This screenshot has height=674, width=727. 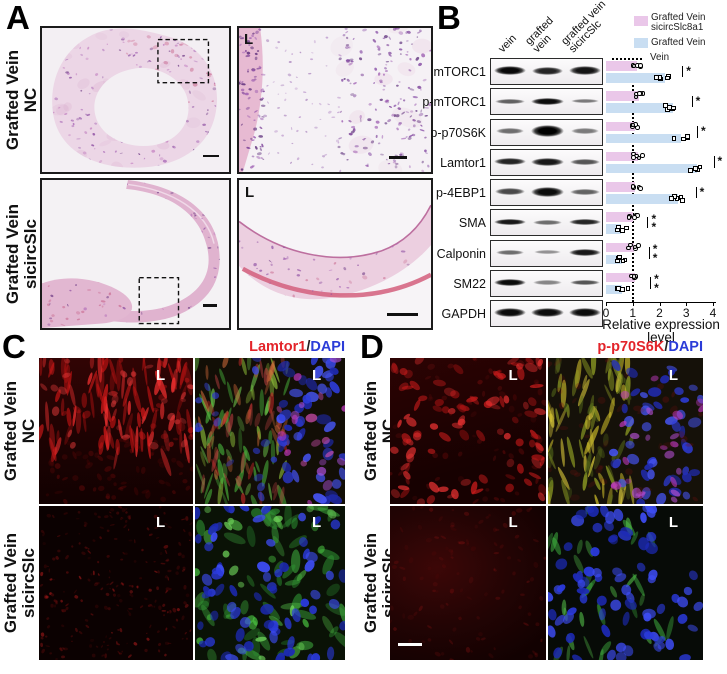 I want to click on sig-bracket-p-mTORC1, so click(x=692, y=101).